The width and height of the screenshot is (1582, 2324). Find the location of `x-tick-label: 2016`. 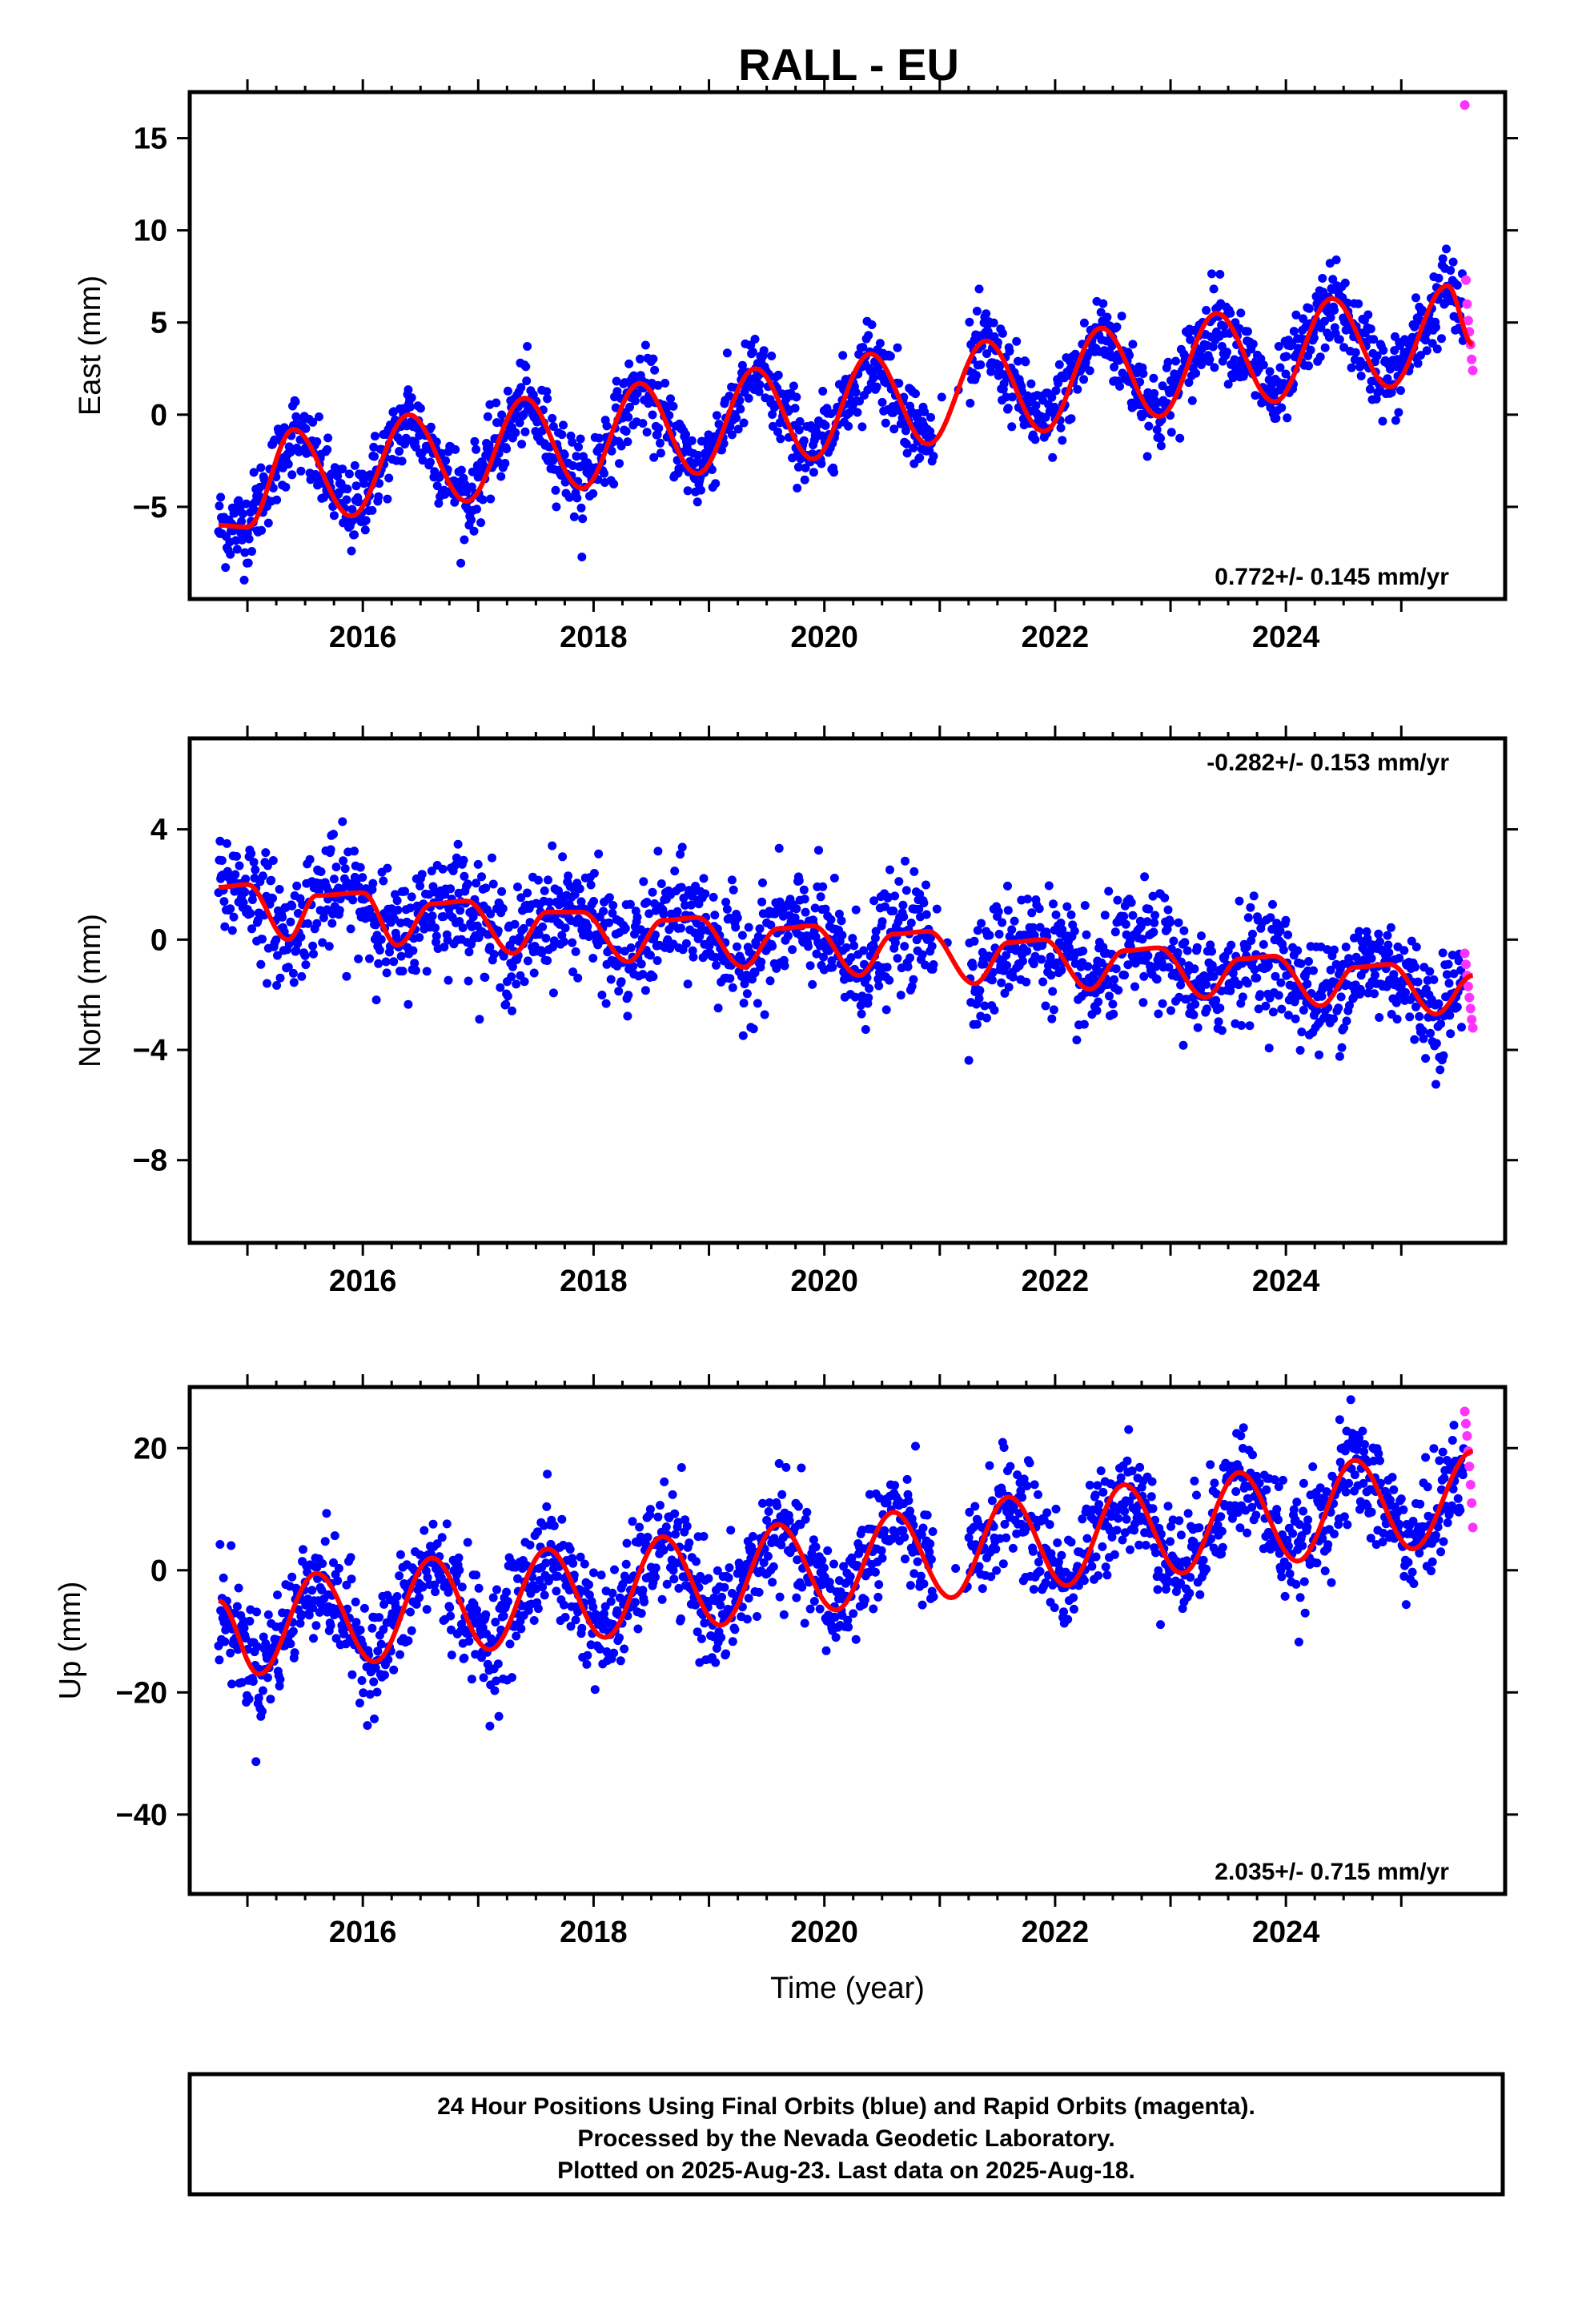

x-tick-label: 2016 is located at coordinates (363, 637).